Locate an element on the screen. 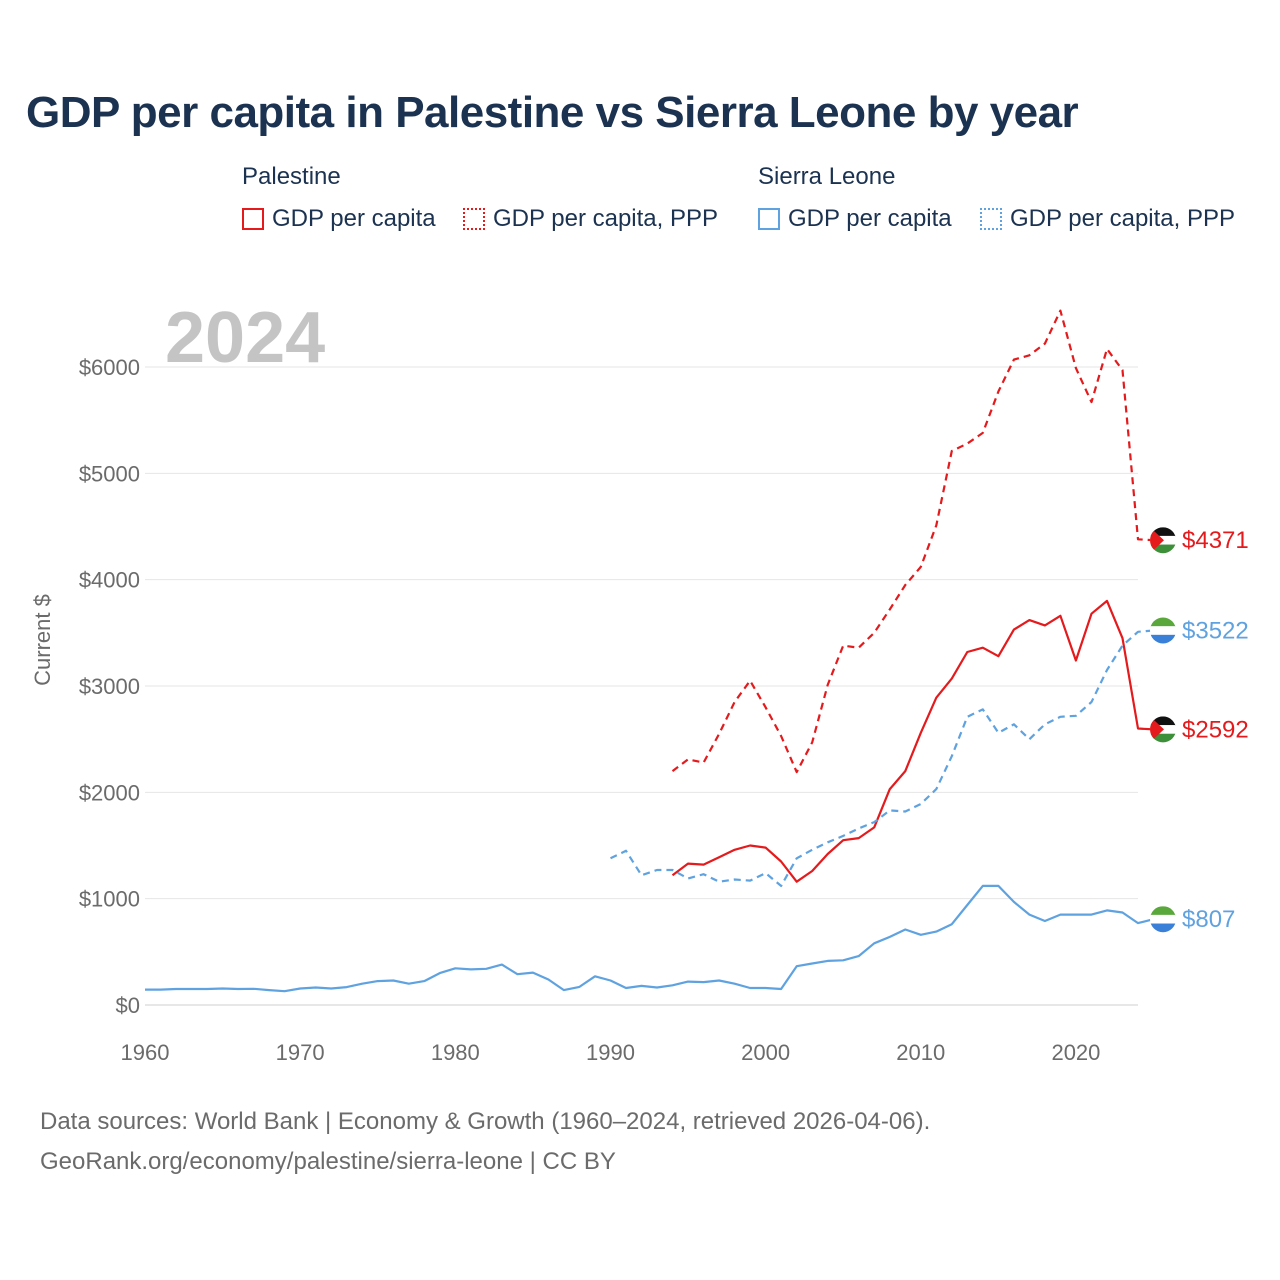 This screenshot has width=1280, height=1280. legend-group-palestine: Palestine is located at coordinates (291, 176).